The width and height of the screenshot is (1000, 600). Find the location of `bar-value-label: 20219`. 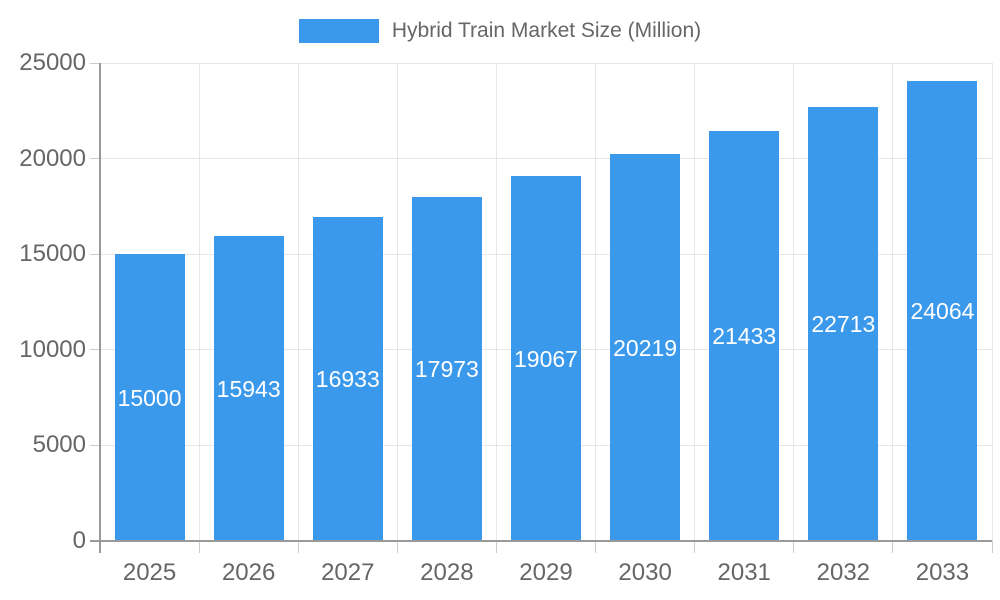

bar-value-label: 20219 is located at coordinates (645, 347).